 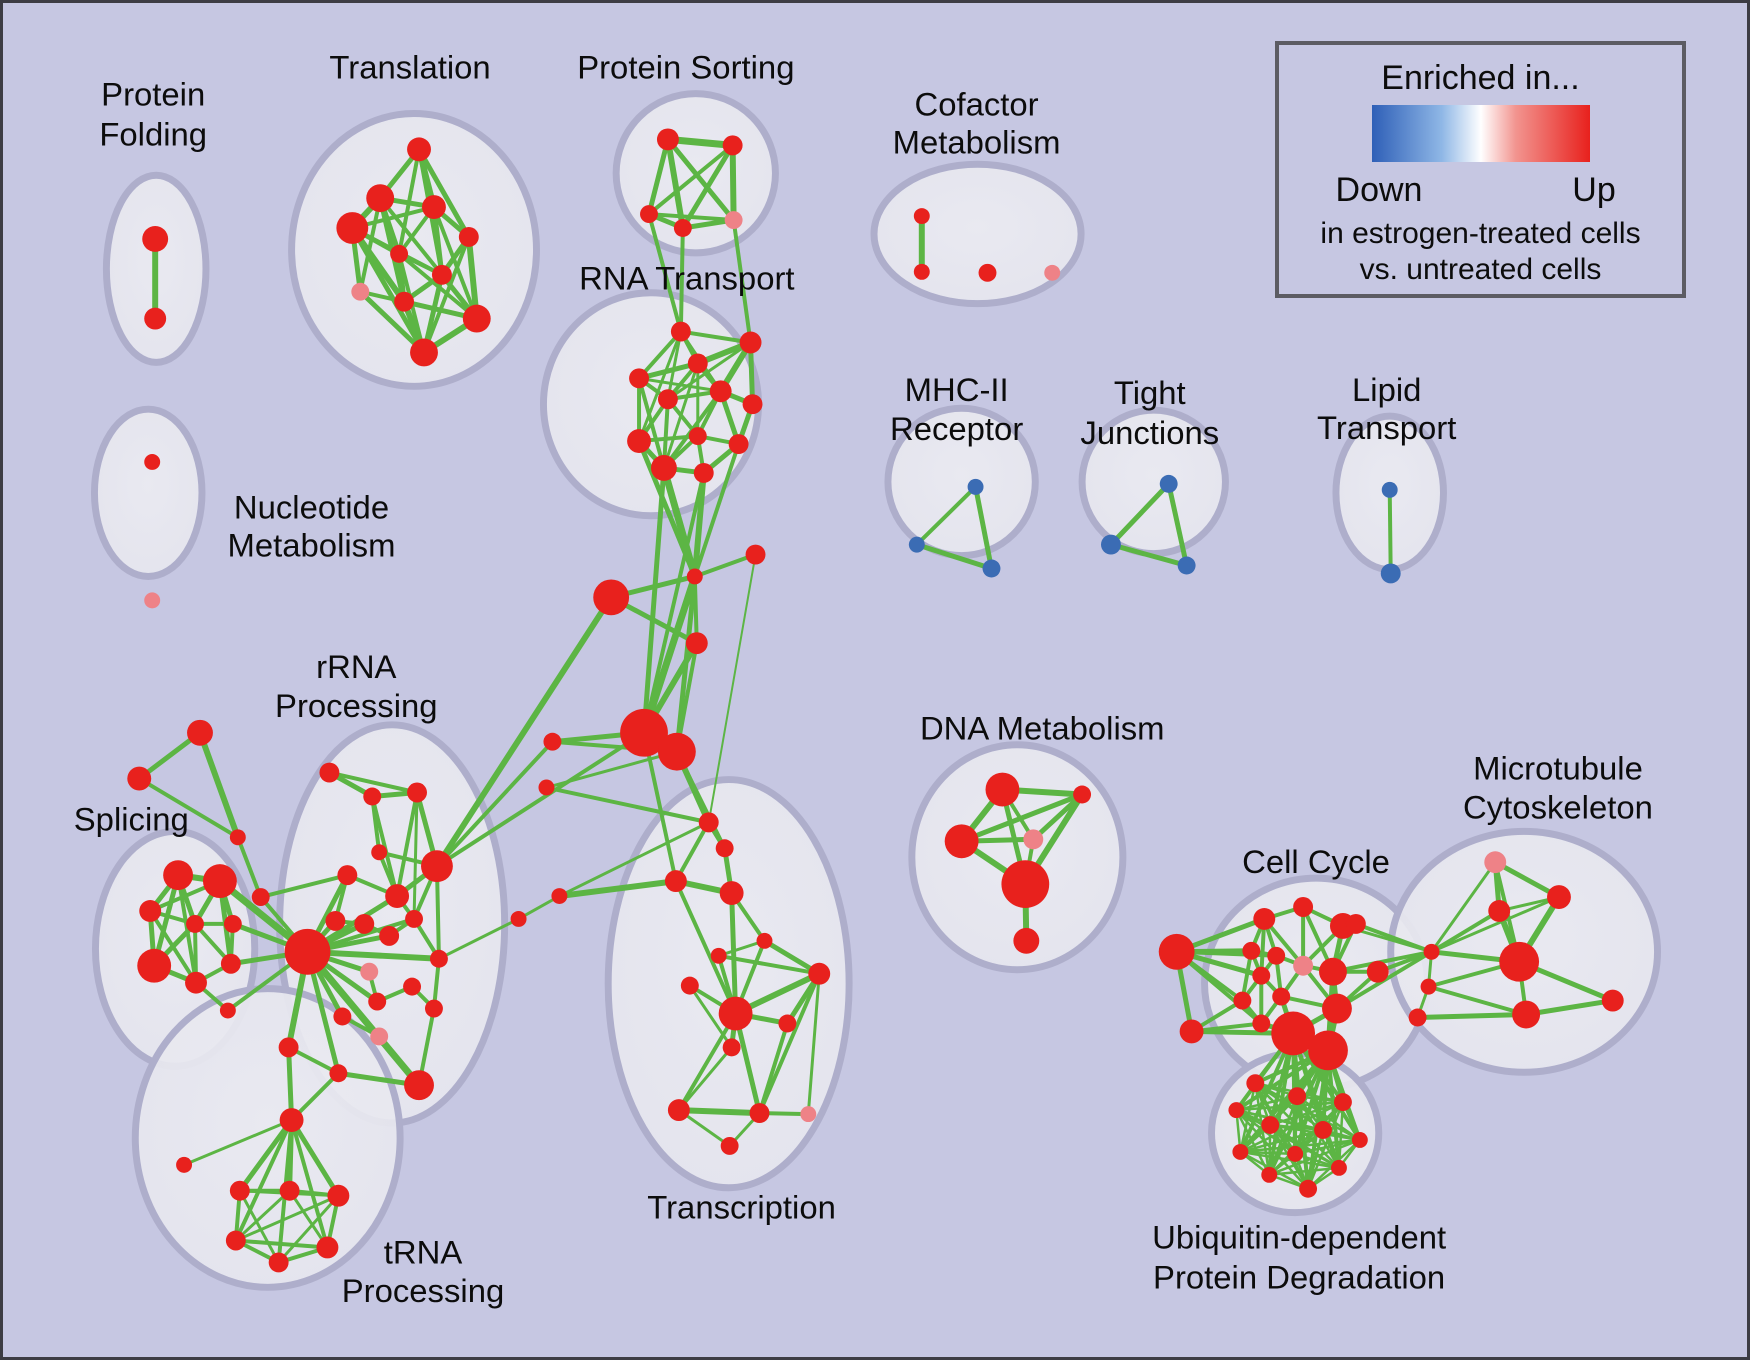 I want to click on node-rr17, so click(x=419, y=1085).